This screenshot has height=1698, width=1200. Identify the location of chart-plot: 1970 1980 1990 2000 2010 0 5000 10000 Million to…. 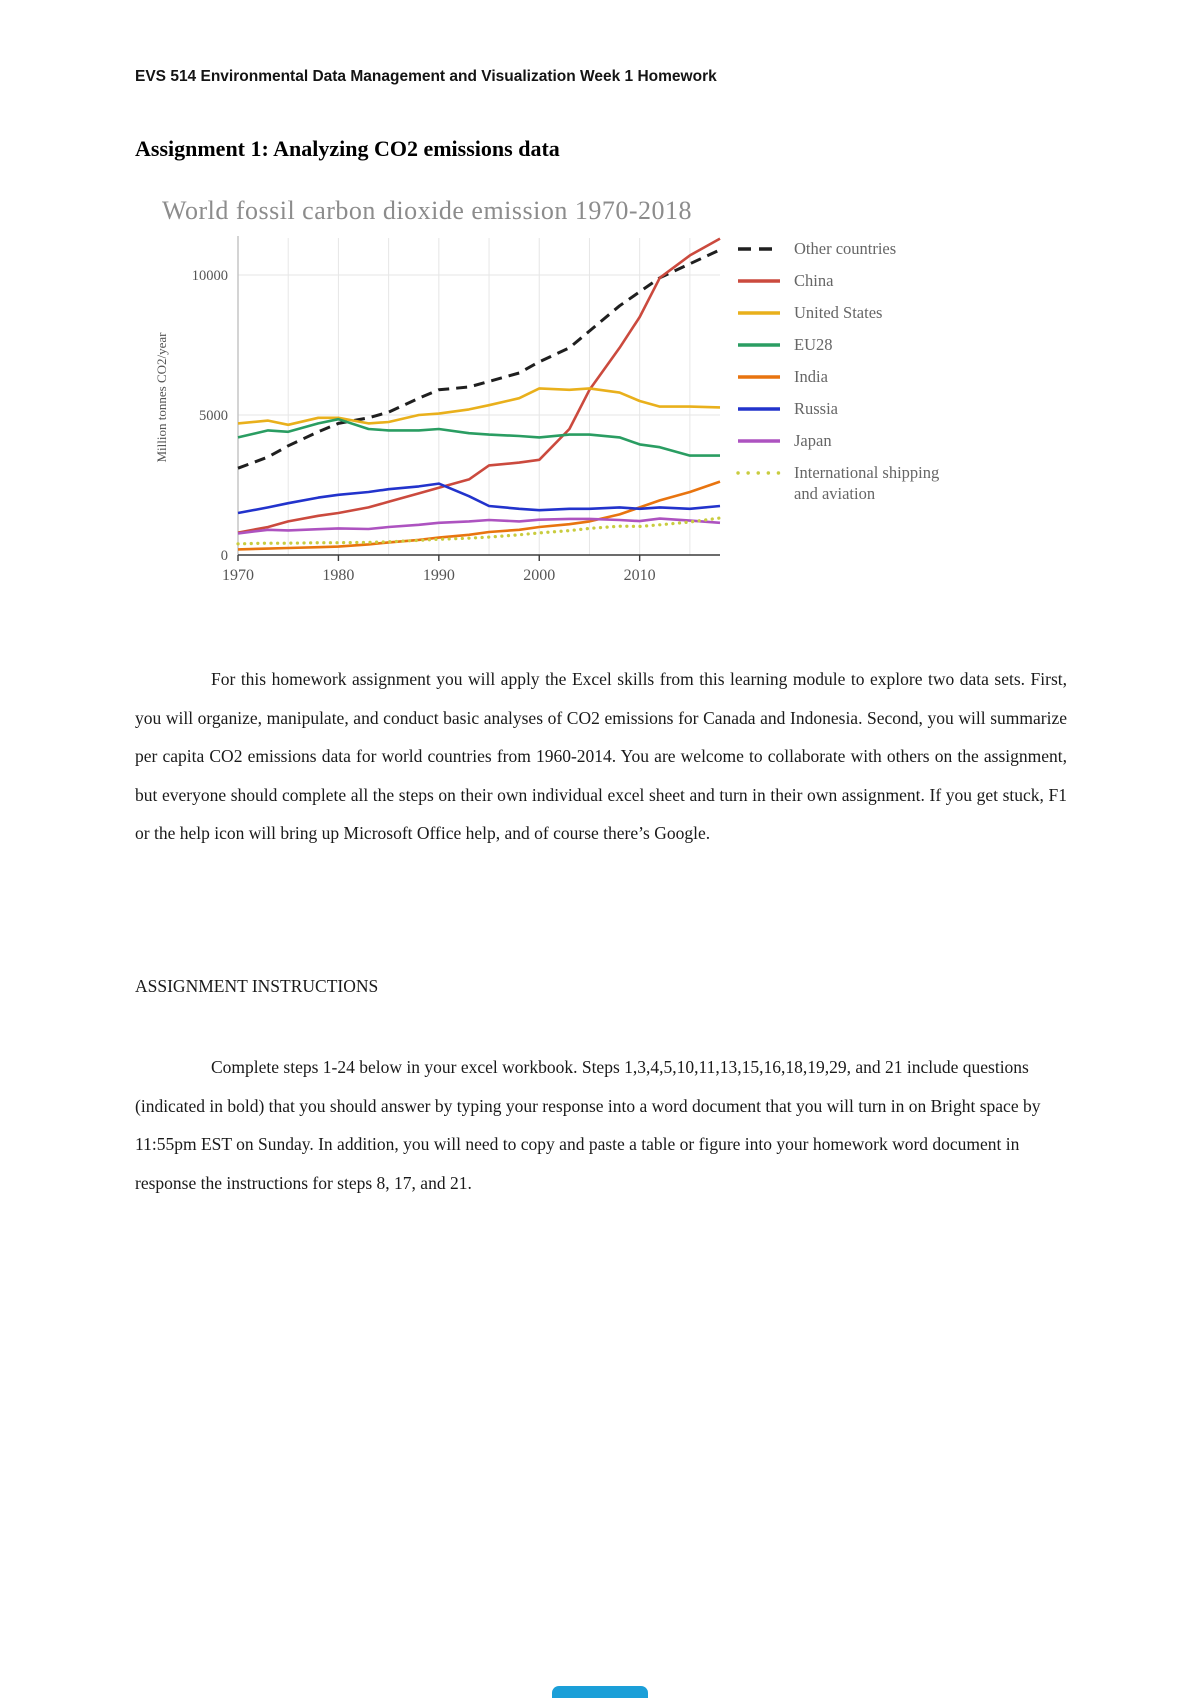
(438, 410).